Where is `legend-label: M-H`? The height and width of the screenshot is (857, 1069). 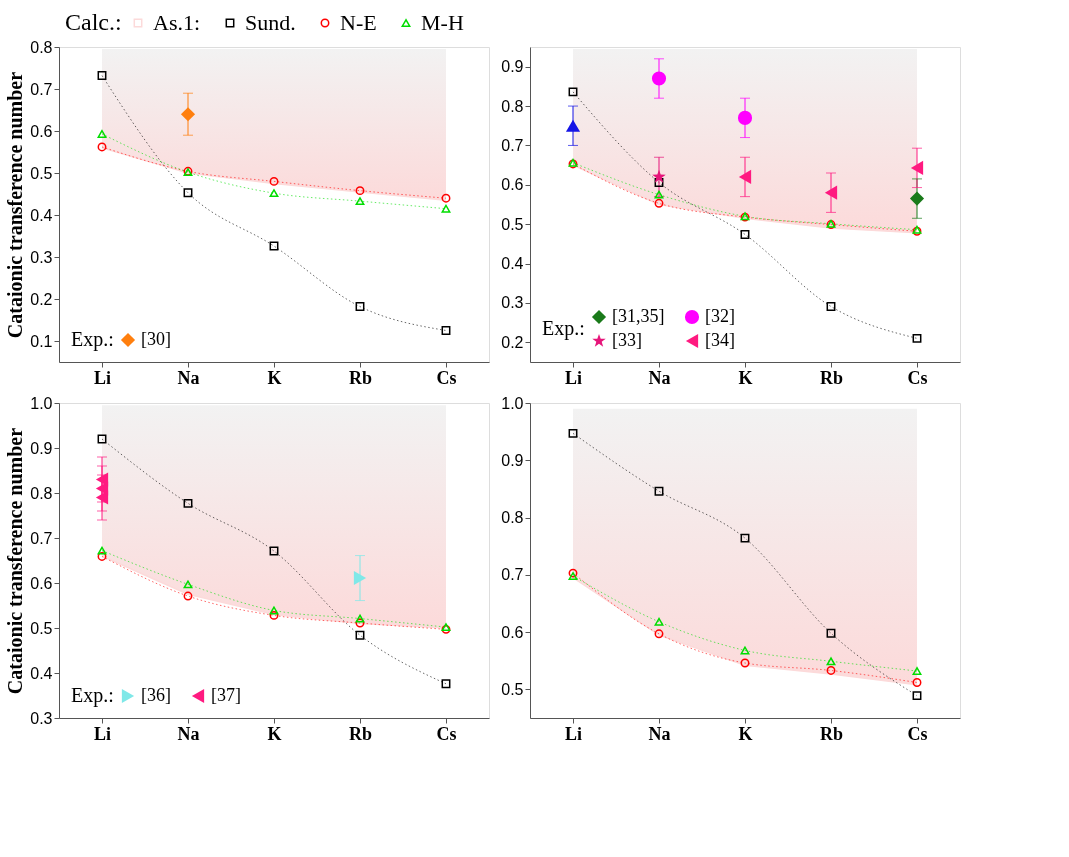
legend-label: M-H is located at coordinates (442, 22).